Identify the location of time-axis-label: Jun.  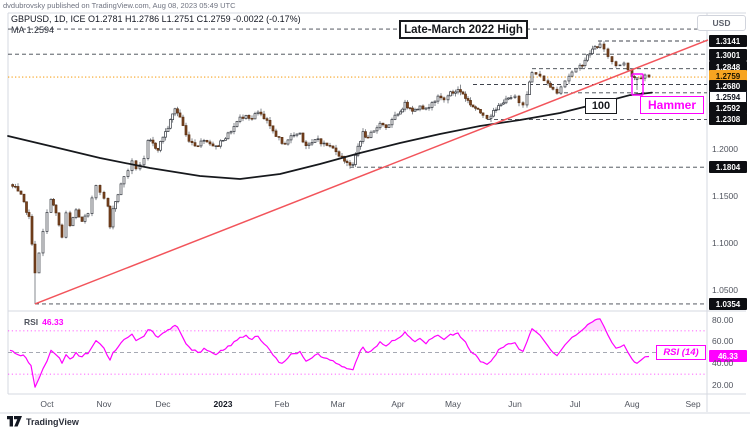
(515, 404).